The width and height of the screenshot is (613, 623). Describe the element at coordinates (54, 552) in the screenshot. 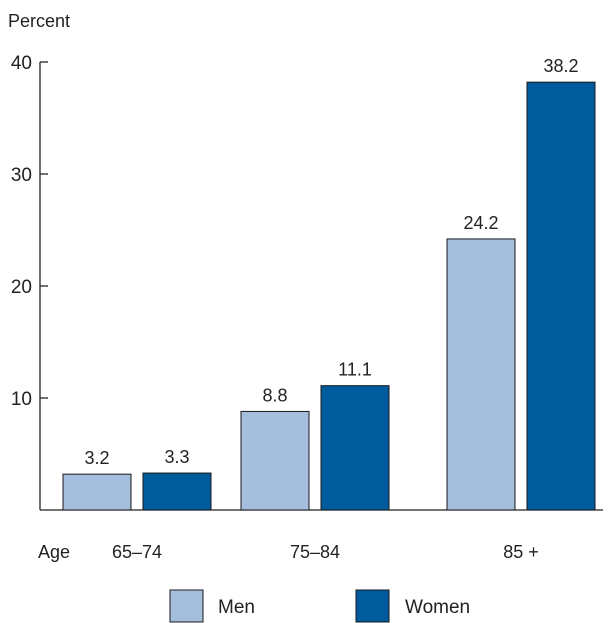

I see `x-axis-label: Age` at that location.